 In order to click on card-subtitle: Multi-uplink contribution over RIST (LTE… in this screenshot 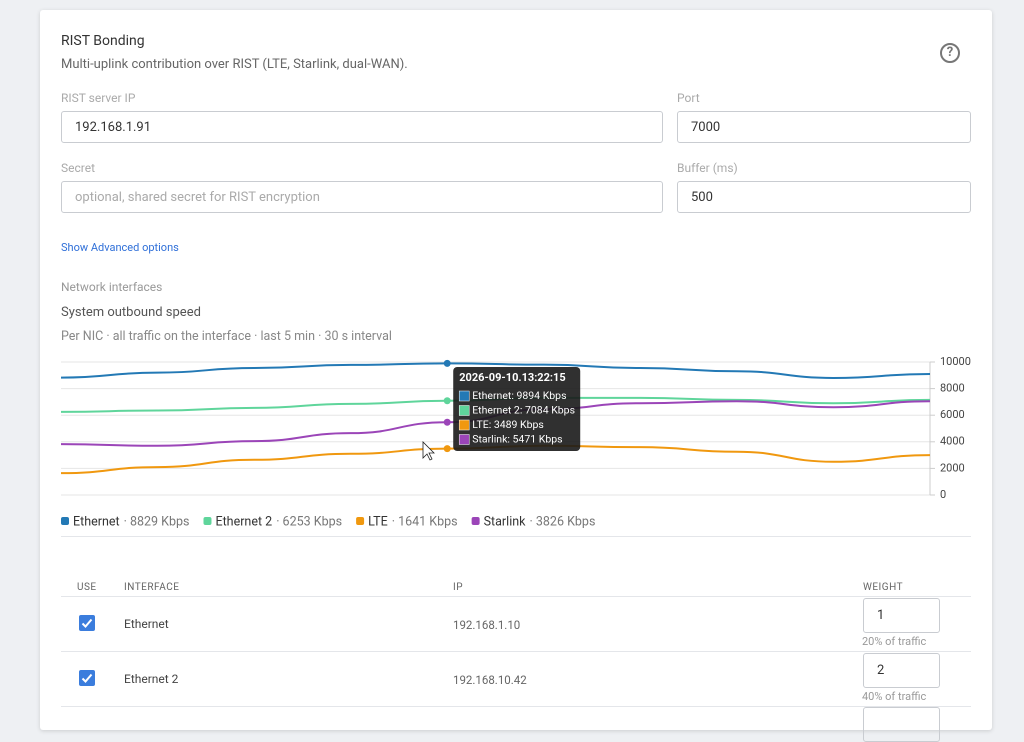, I will do `click(234, 64)`.